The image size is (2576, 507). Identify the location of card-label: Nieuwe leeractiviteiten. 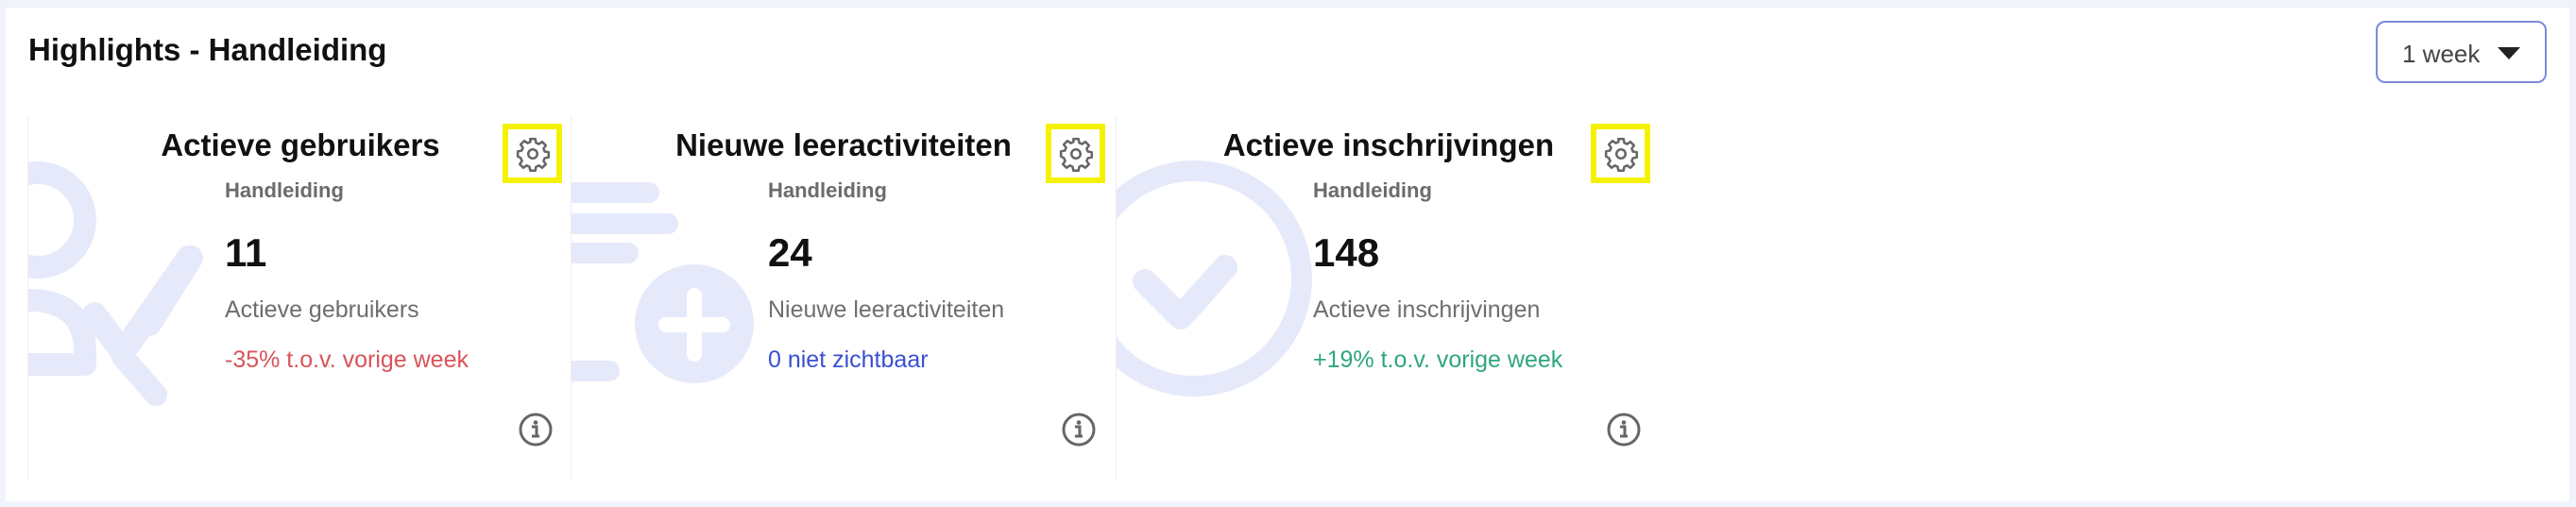
(887, 309).